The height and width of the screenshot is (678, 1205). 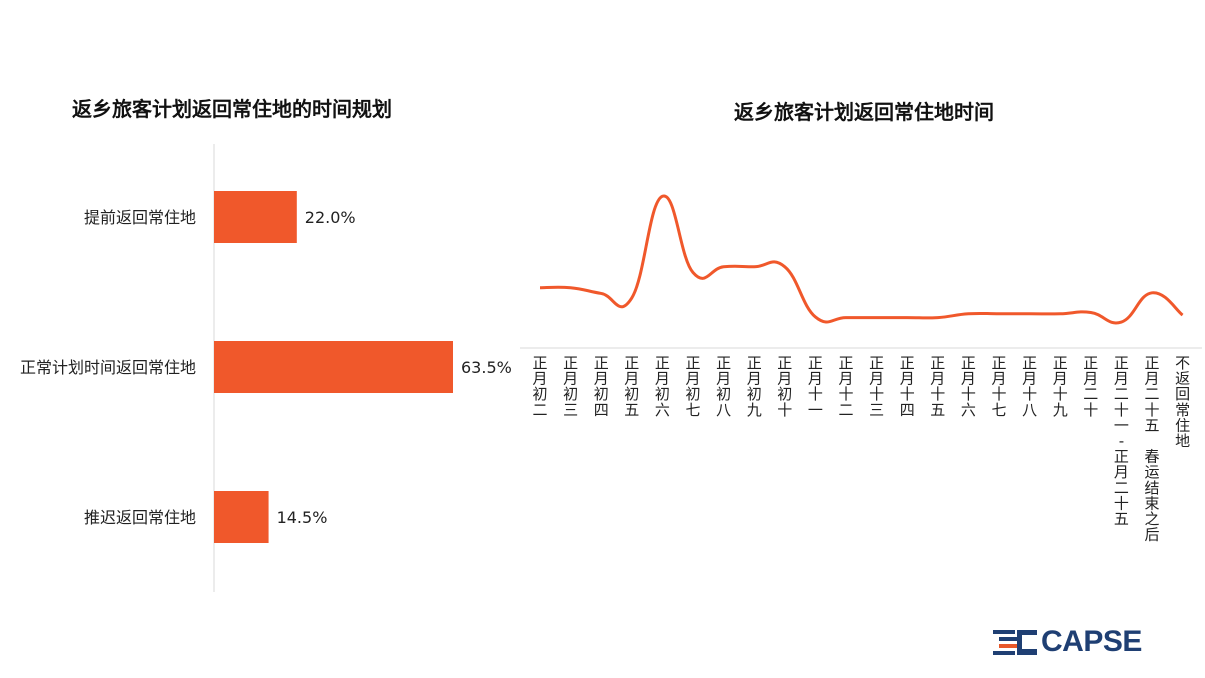 I want to click on x-tick-label: 正月初七, so click(x=692, y=386).